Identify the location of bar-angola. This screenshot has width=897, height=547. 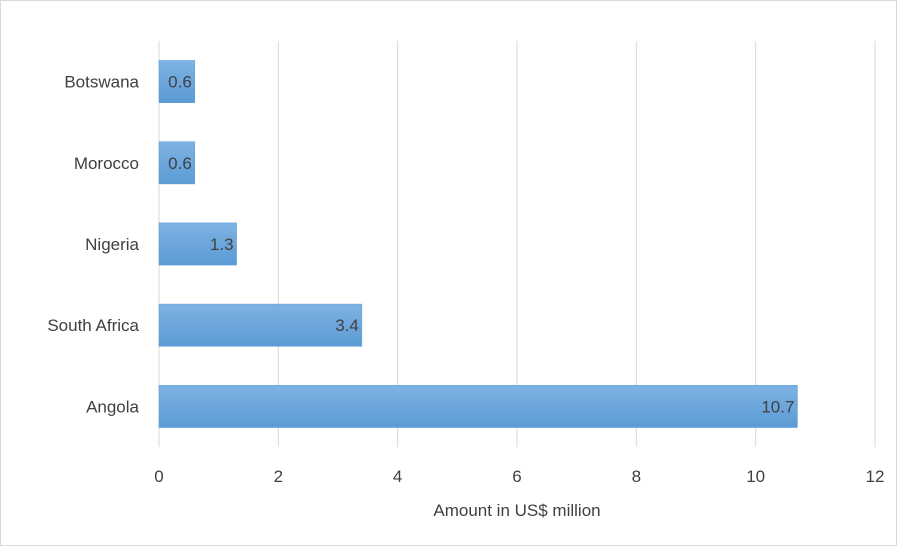
(478, 406).